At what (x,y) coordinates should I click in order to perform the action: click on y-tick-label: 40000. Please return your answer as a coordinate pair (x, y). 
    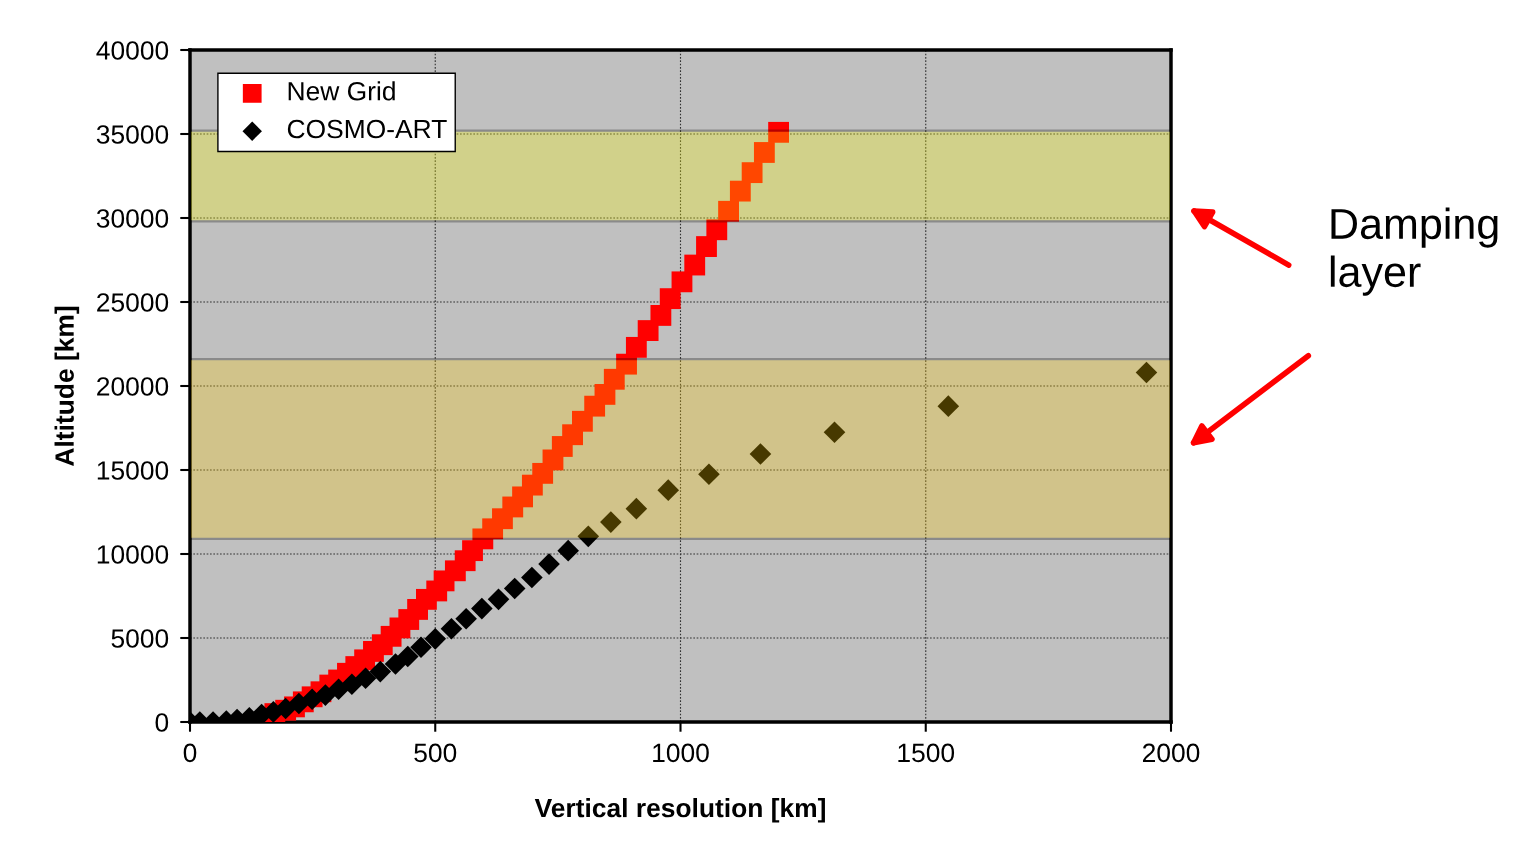
    Looking at the image, I should click on (132, 50).